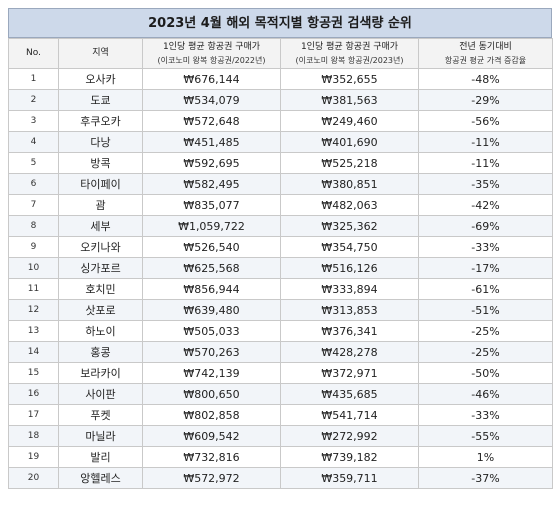 This screenshot has height=512, width=560. I want to click on cell-no: 7, so click(33, 205).